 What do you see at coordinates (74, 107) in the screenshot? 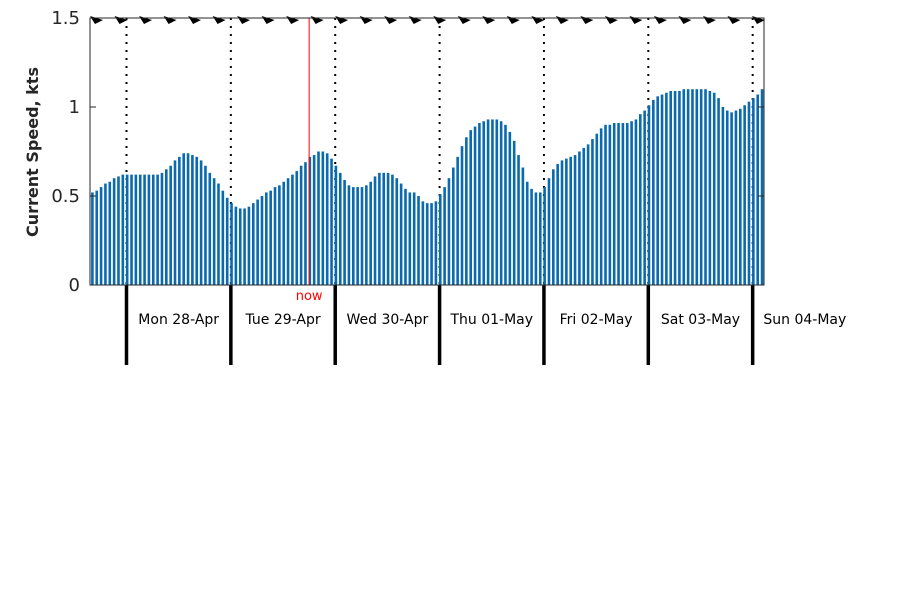
I see `y-tick-label: 1` at bounding box center [74, 107].